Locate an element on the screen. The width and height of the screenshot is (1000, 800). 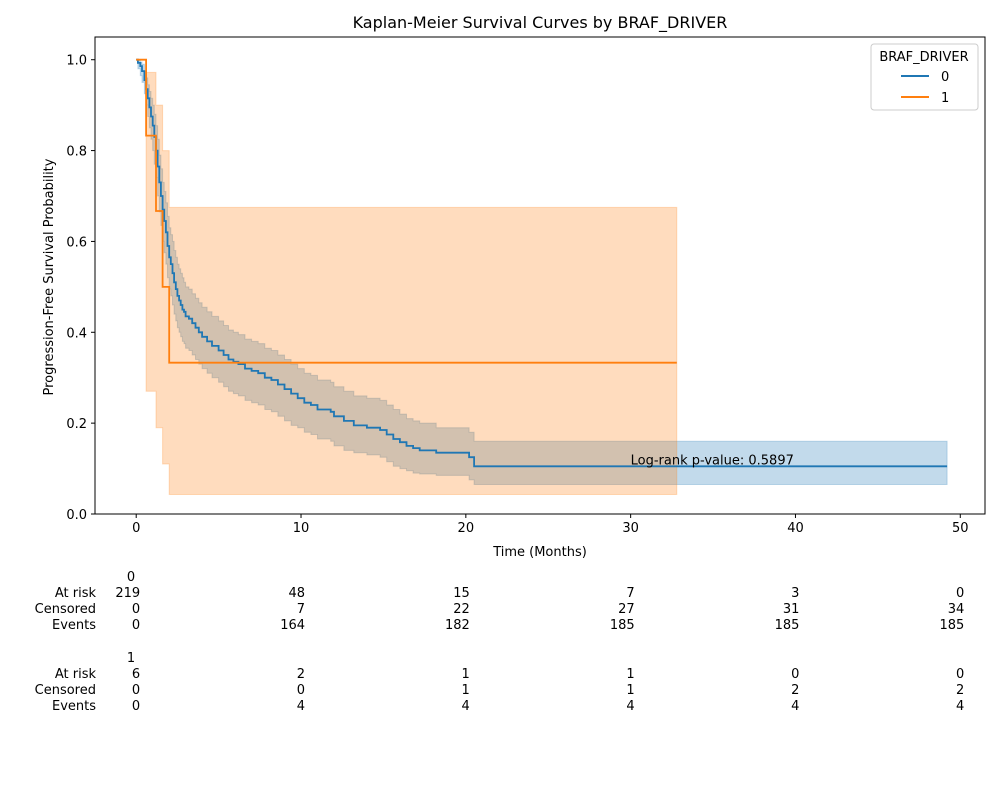
y-tick-label: 0.6 is located at coordinates (76, 242).